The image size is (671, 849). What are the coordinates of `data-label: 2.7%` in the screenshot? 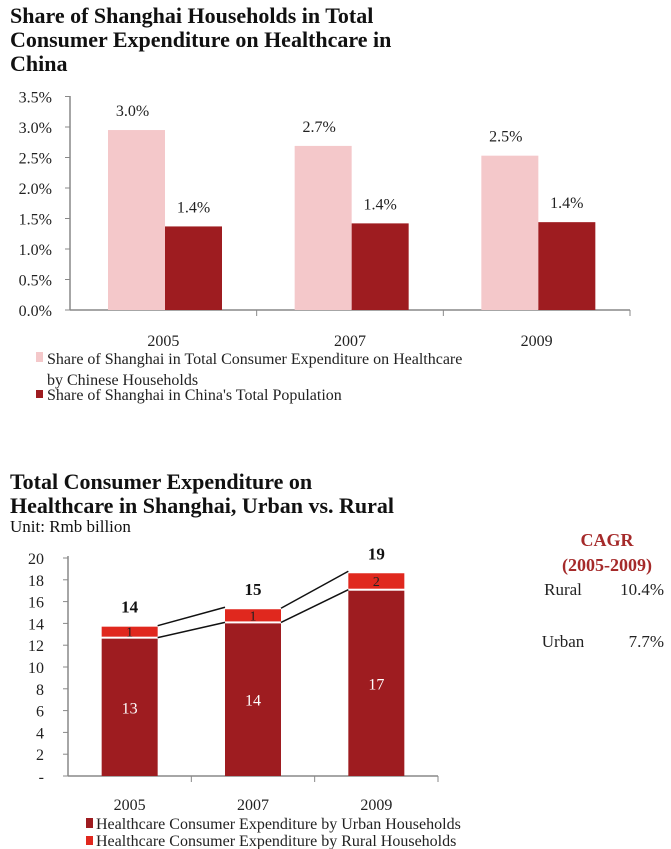 It's located at (319, 127).